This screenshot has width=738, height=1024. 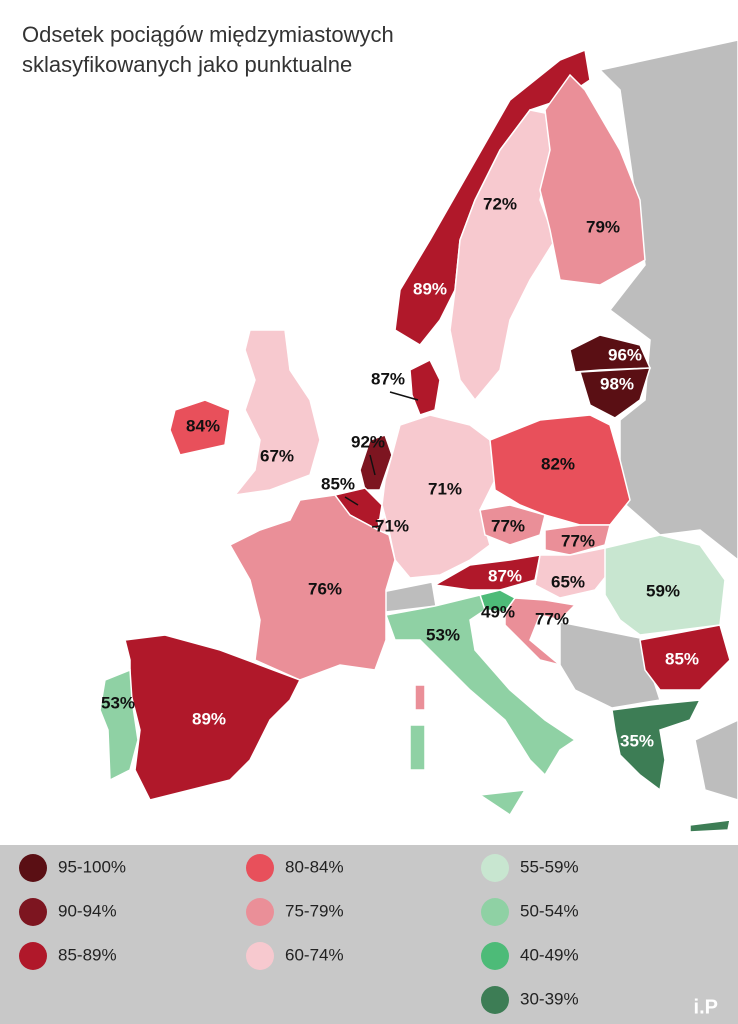 I want to click on denmark, so click(x=425, y=387).